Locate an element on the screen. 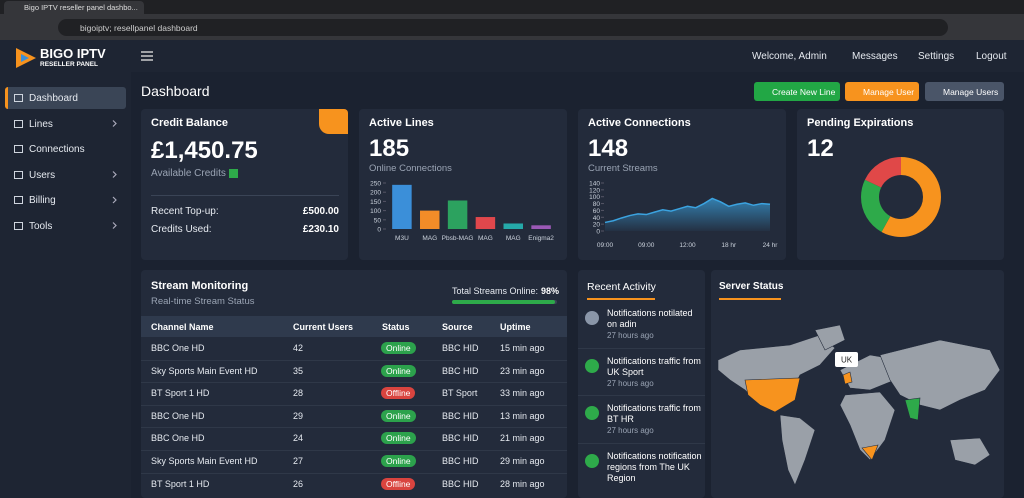 The image size is (1024, 498). menu-toggle is located at coordinates (147, 56).